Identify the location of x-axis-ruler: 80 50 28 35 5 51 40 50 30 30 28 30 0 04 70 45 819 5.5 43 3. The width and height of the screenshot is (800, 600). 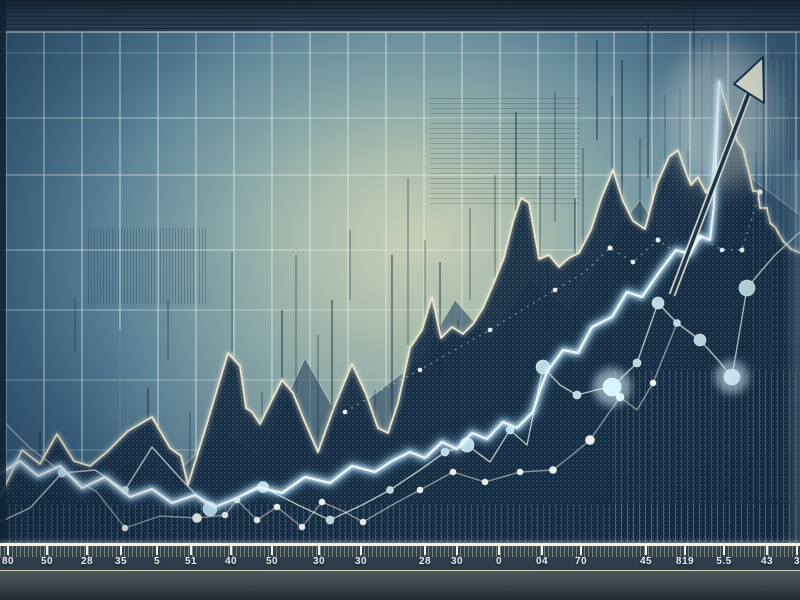
(400, 571).